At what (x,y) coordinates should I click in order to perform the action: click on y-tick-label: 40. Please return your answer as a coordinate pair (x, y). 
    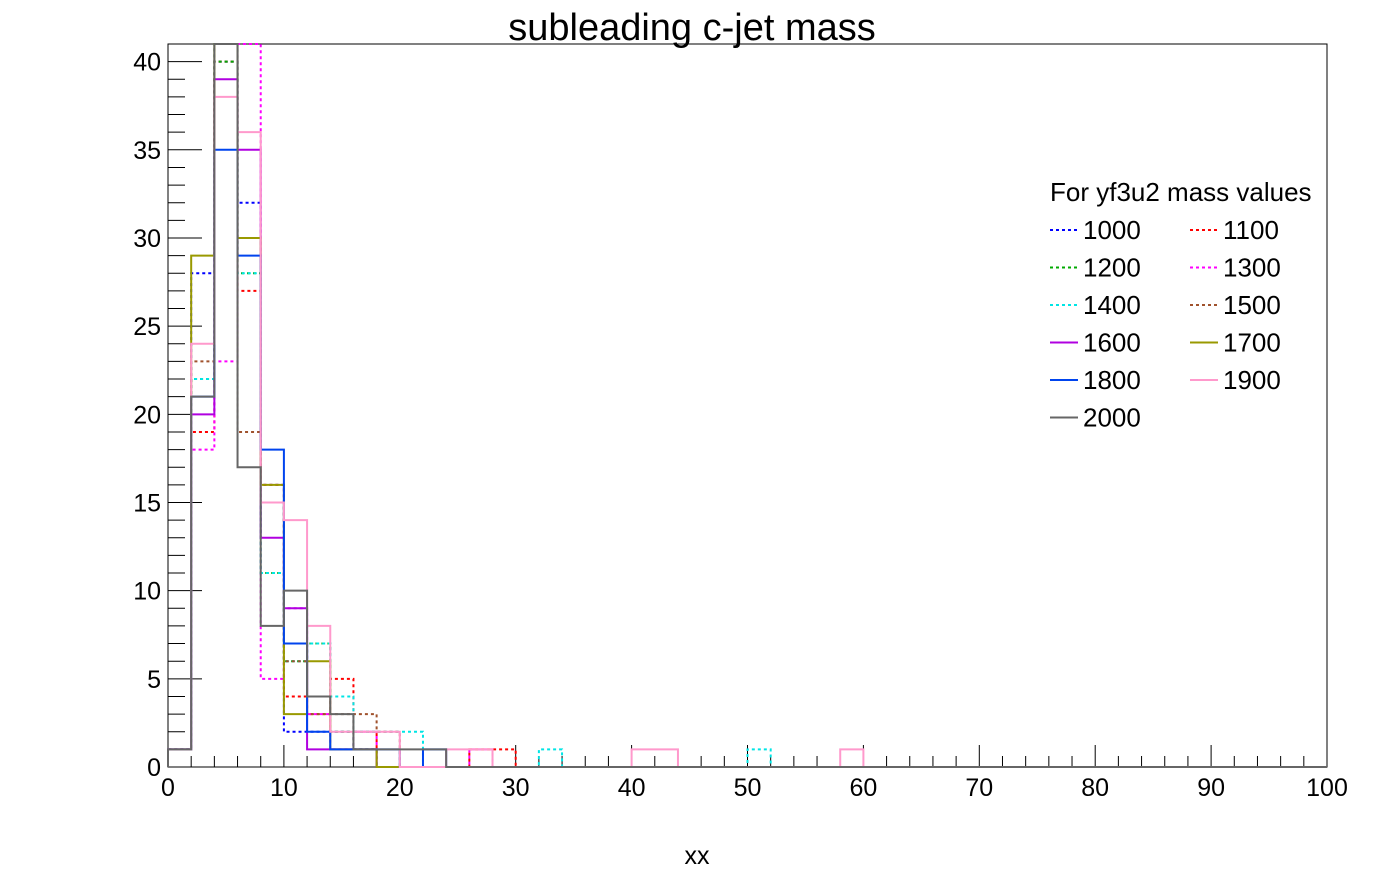
    Looking at the image, I should click on (147, 63).